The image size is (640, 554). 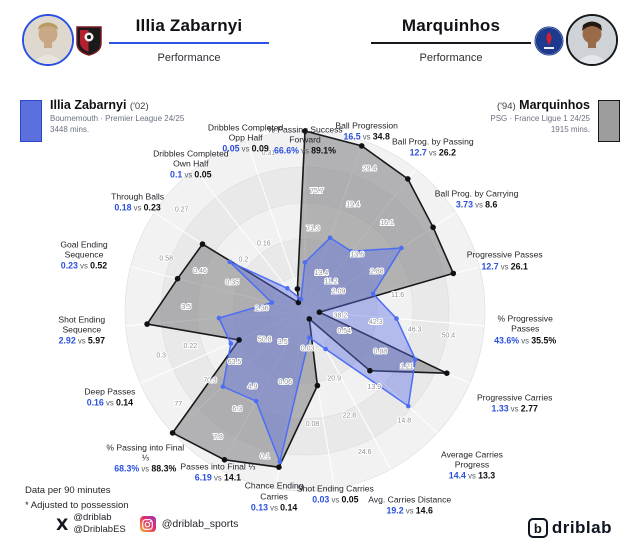 I want to click on instagram-icon, so click(x=147, y=524).